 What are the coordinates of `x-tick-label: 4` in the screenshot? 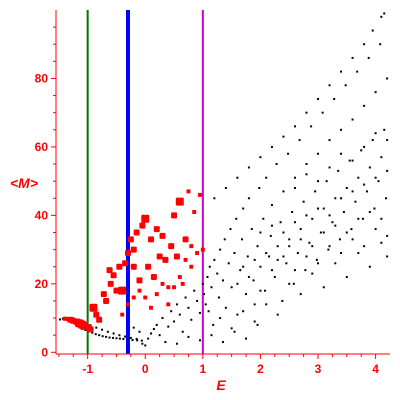 It's located at (375, 369).